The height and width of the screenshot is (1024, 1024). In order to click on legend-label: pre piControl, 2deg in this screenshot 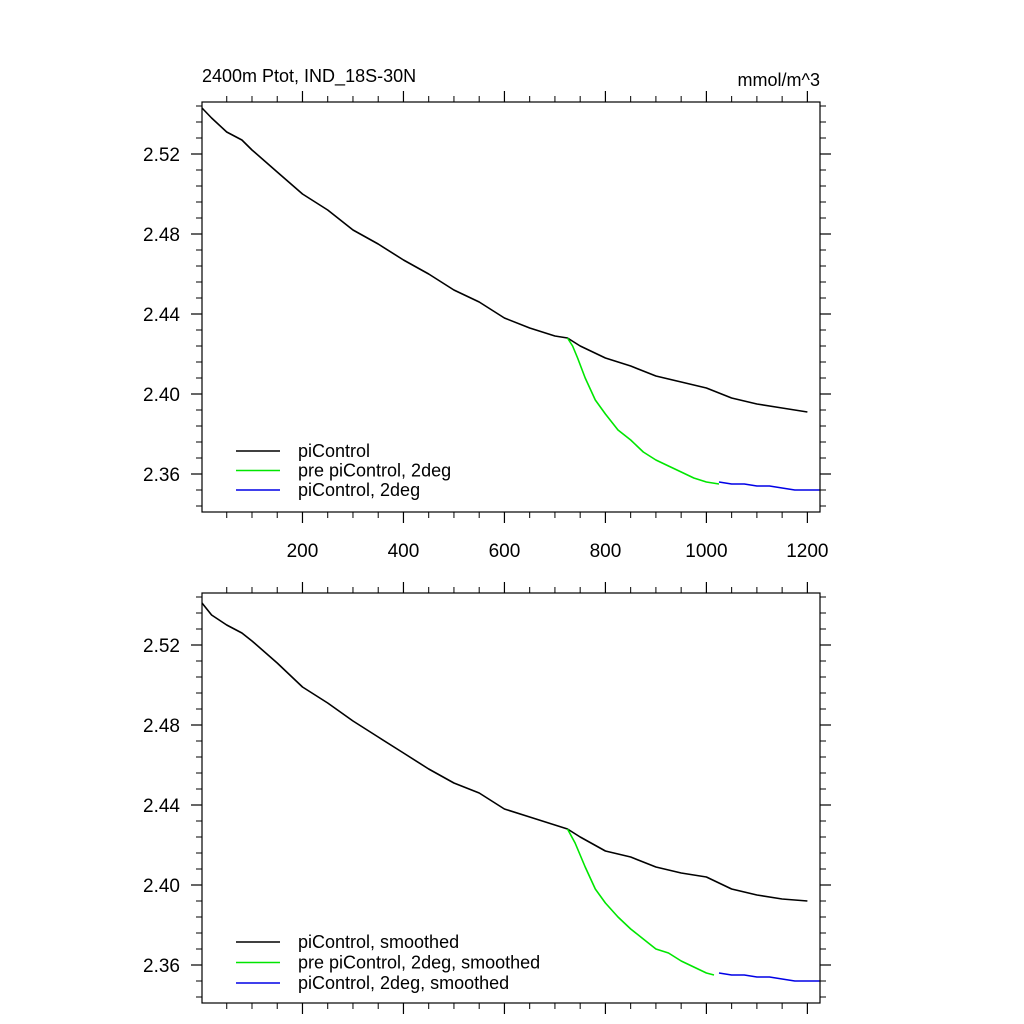, I will do `click(374, 471)`.